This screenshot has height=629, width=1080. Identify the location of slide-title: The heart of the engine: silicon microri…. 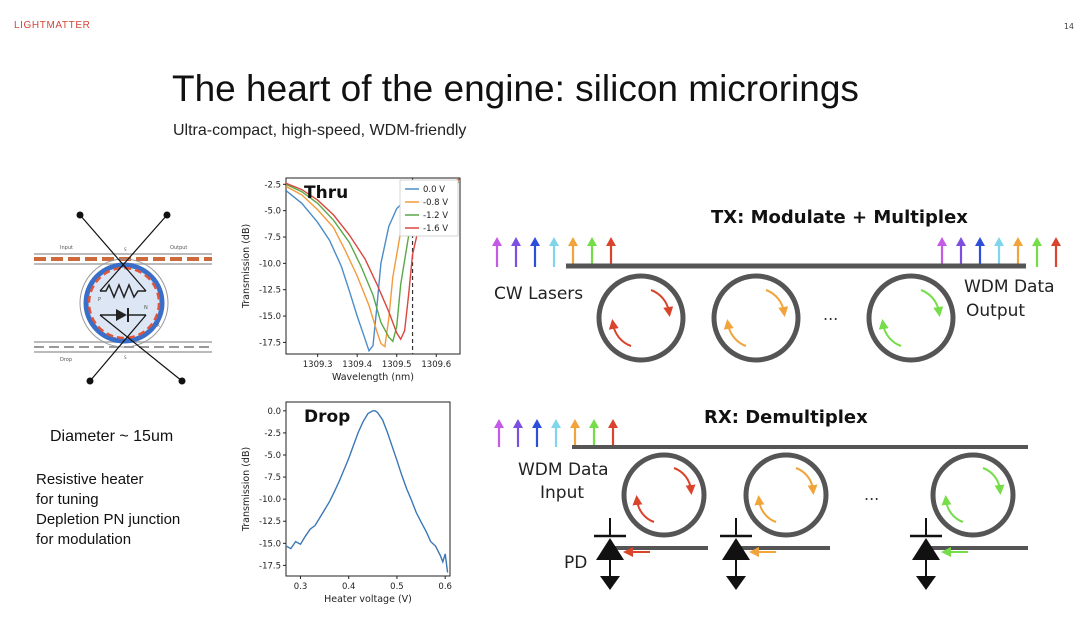
(515, 88).